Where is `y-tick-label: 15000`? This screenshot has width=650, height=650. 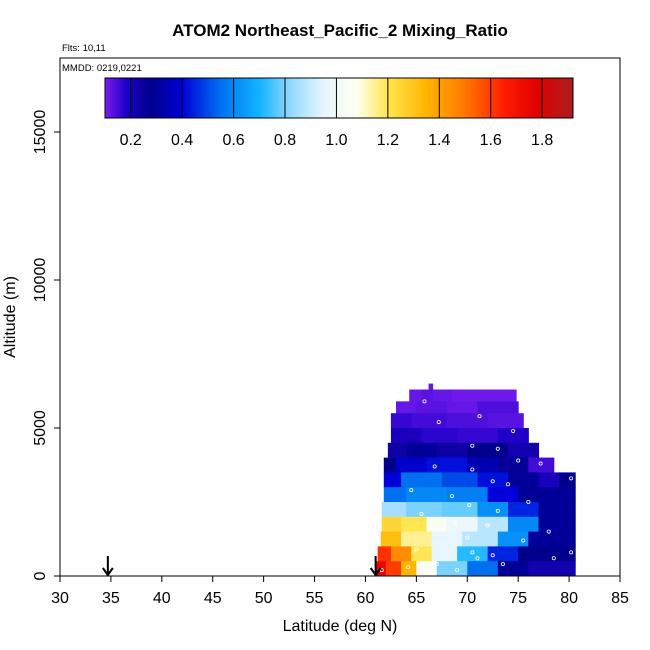 y-tick-label: 15000 is located at coordinates (40, 132).